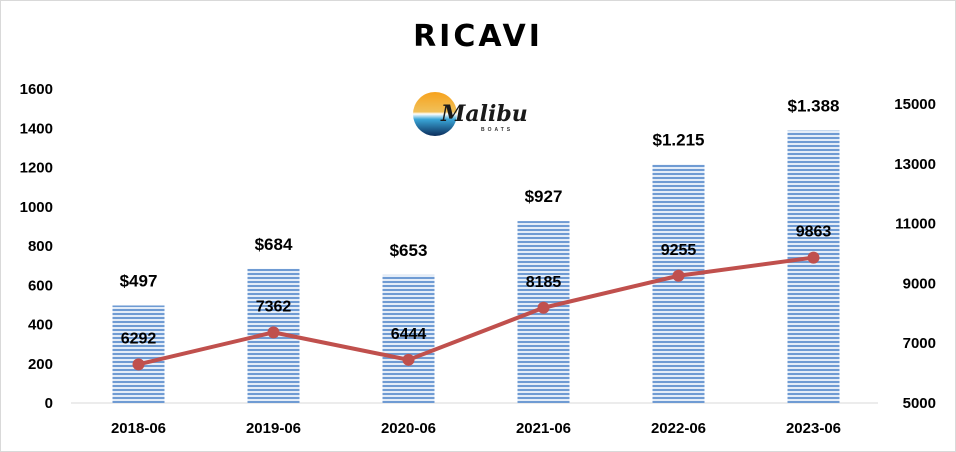  Describe the element at coordinates (409, 334) in the screenshot. I see `point-data-label: 6444` at that location.